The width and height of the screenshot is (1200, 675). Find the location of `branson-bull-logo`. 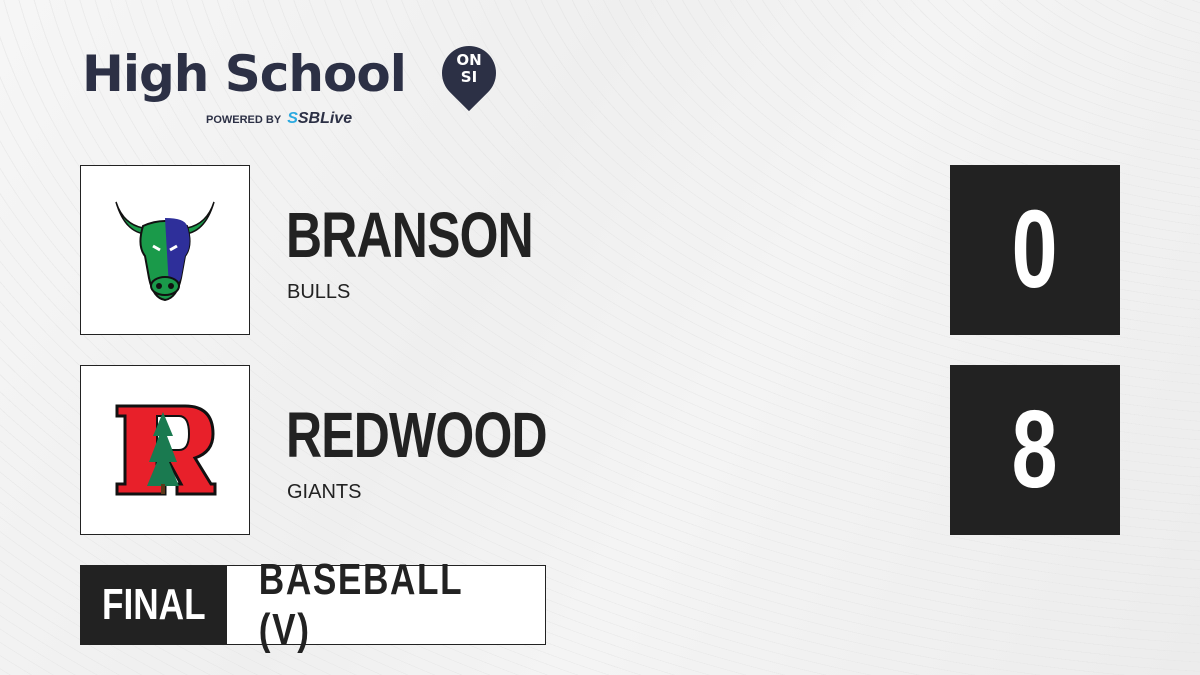

branson-bull-logo is located at coordinates (165, 250).